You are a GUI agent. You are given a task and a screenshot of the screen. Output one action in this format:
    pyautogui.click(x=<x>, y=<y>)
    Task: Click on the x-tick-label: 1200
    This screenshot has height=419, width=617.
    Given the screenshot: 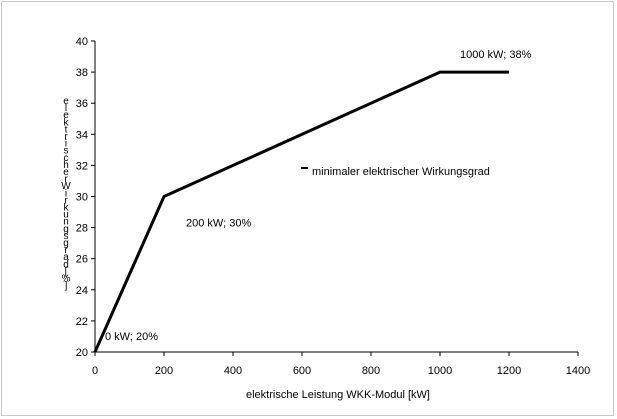 What is the action you would take?
    pyautogui.click(x=509, y=371)
    